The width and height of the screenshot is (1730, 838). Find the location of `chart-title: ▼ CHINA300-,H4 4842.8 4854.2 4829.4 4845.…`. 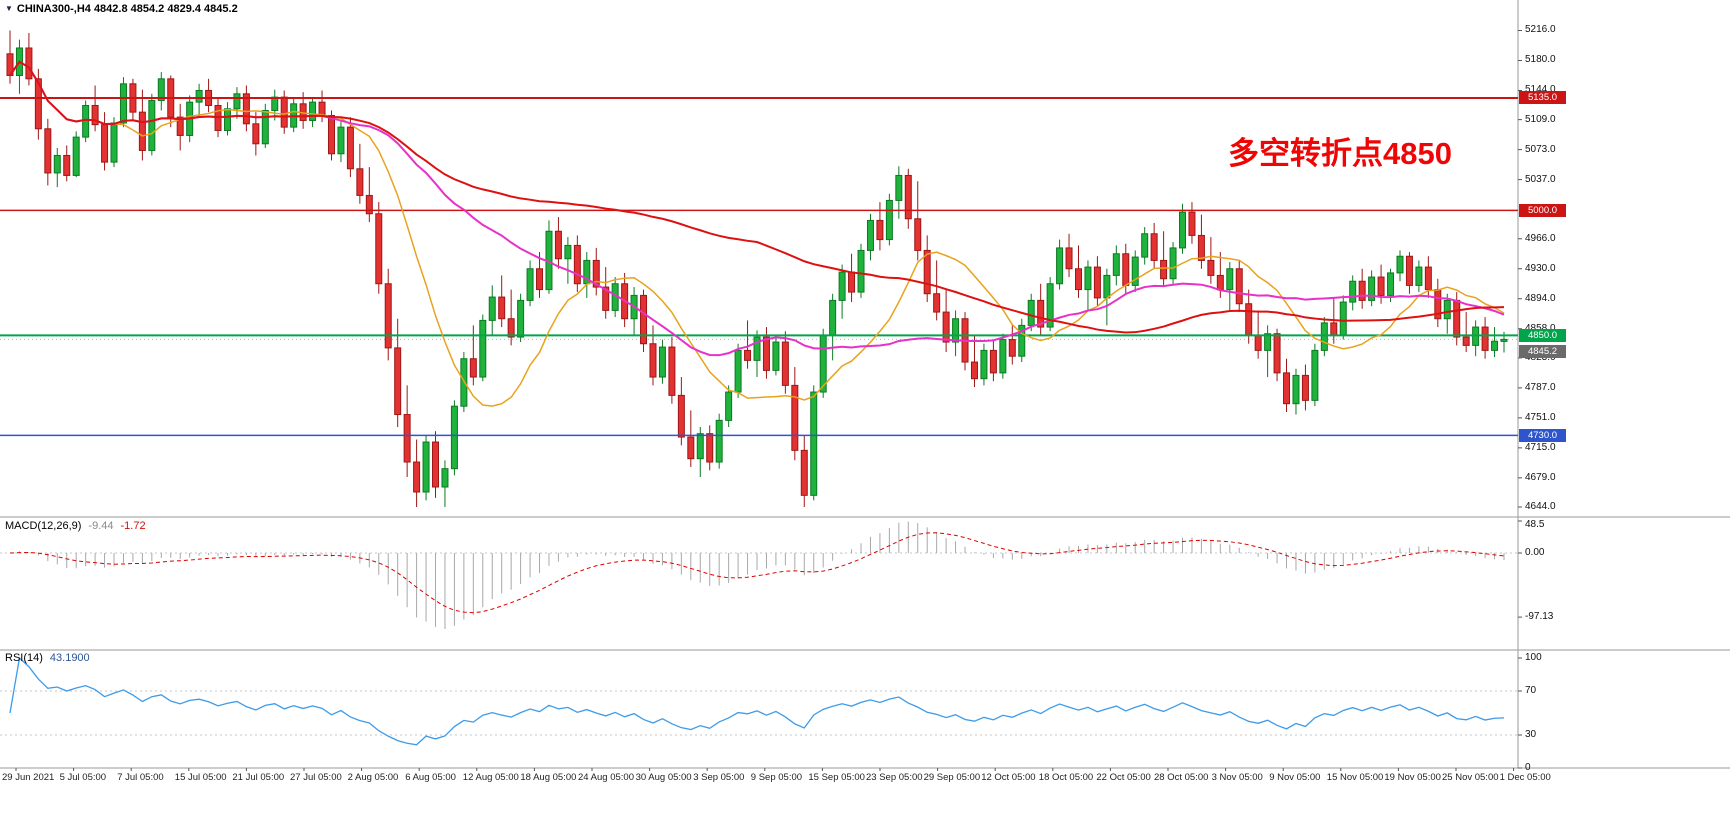

chart-title: ▼ CHINA300-,H4 4842.8 4854.2 4829.4 4845.… is located at coordinates (121, 9).